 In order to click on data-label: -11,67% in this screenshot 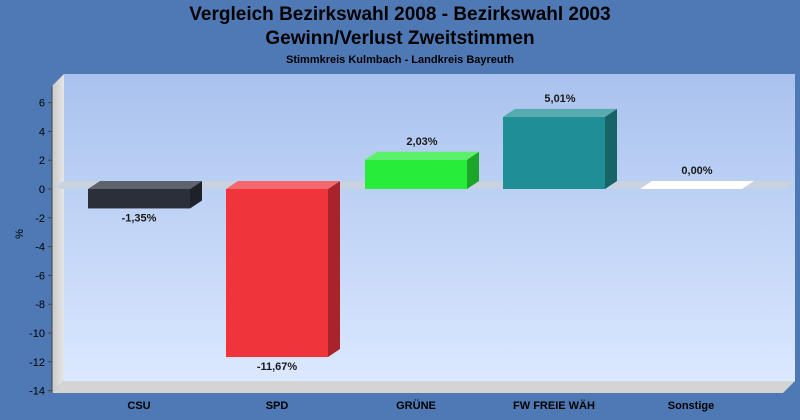, I will do `click(277, 367)`.